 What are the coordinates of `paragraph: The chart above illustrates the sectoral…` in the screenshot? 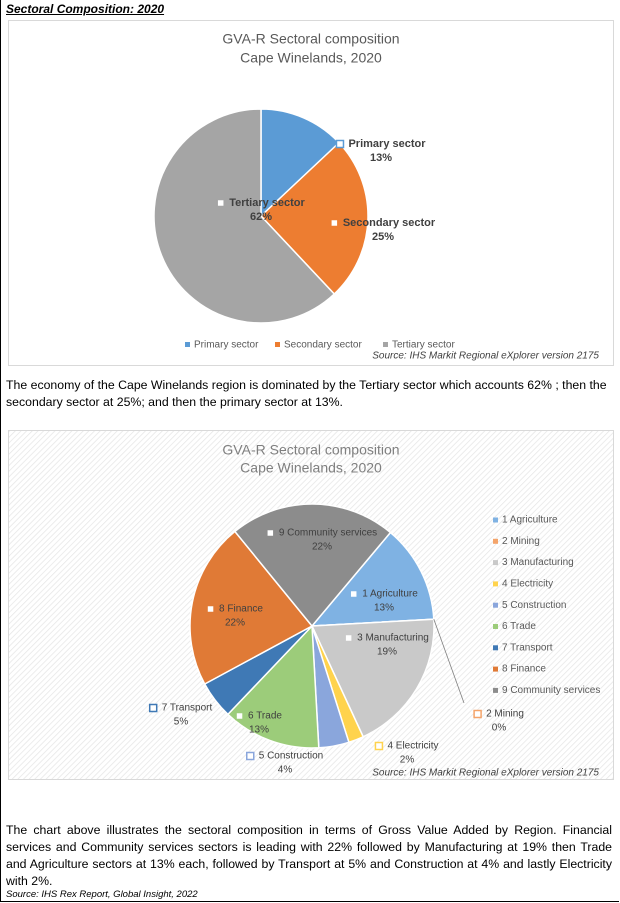 It's located at (309, 855).